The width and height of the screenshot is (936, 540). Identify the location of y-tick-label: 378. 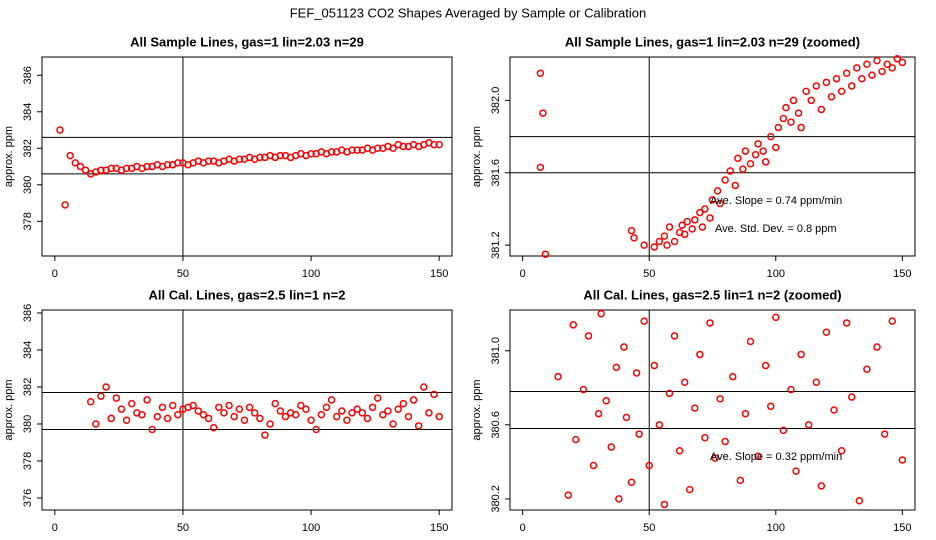
(28, 221).